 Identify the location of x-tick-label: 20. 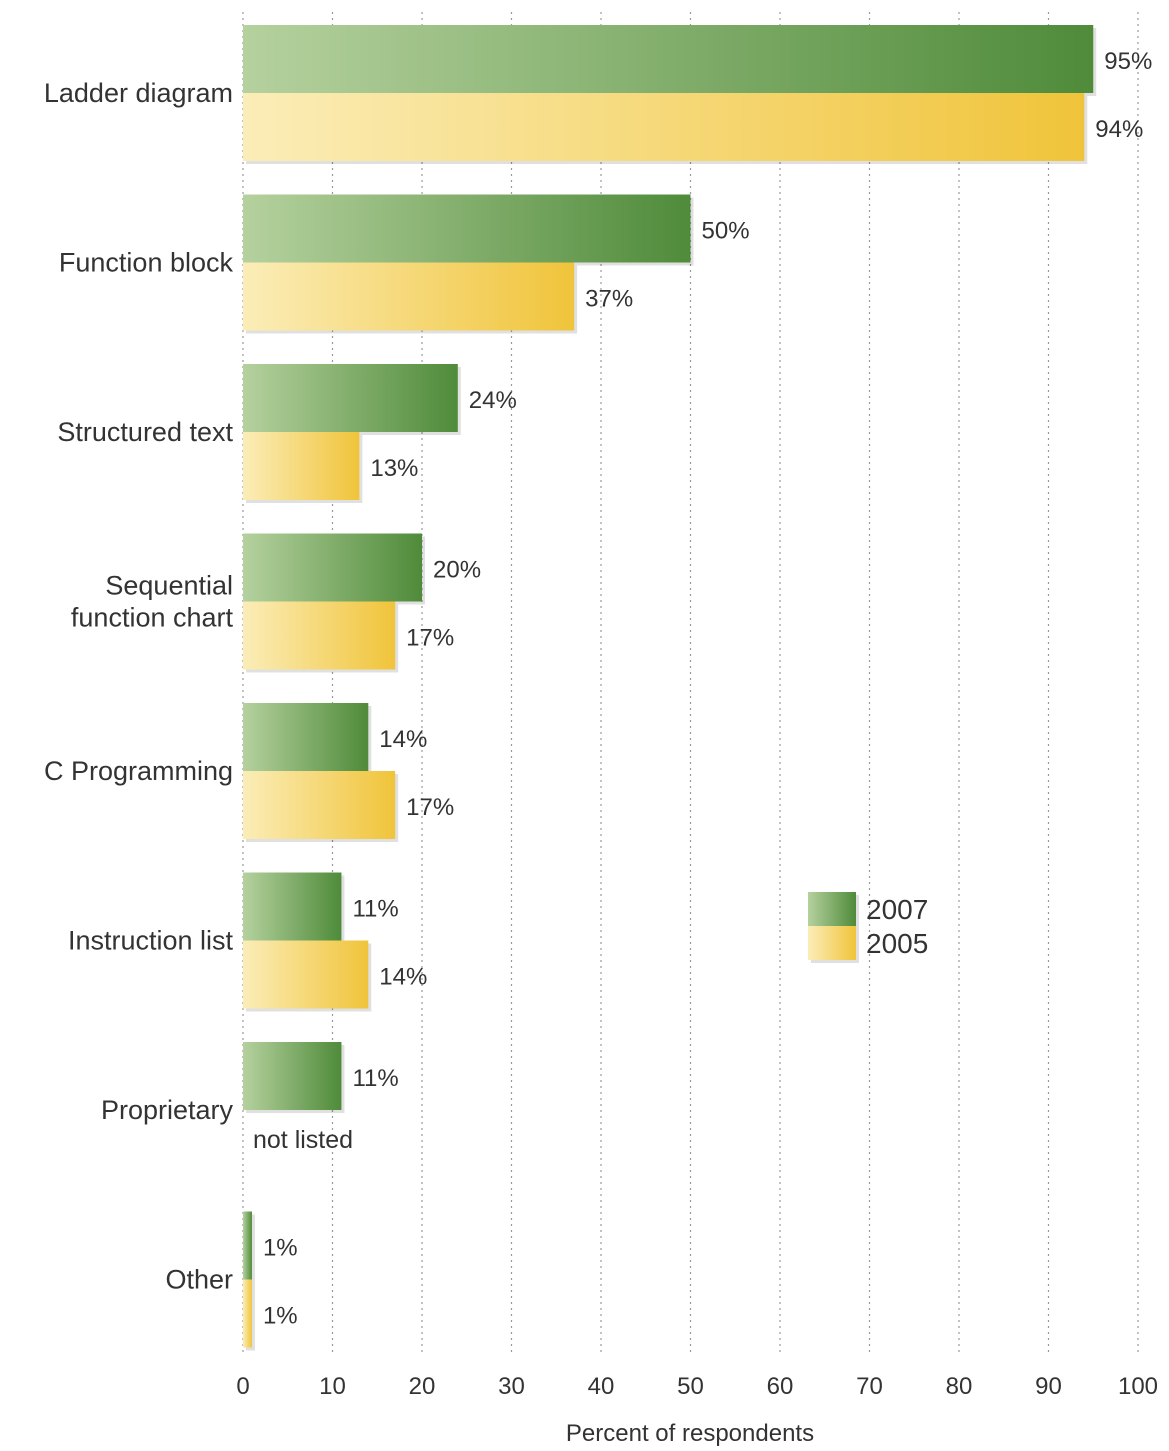
(422, 1386).